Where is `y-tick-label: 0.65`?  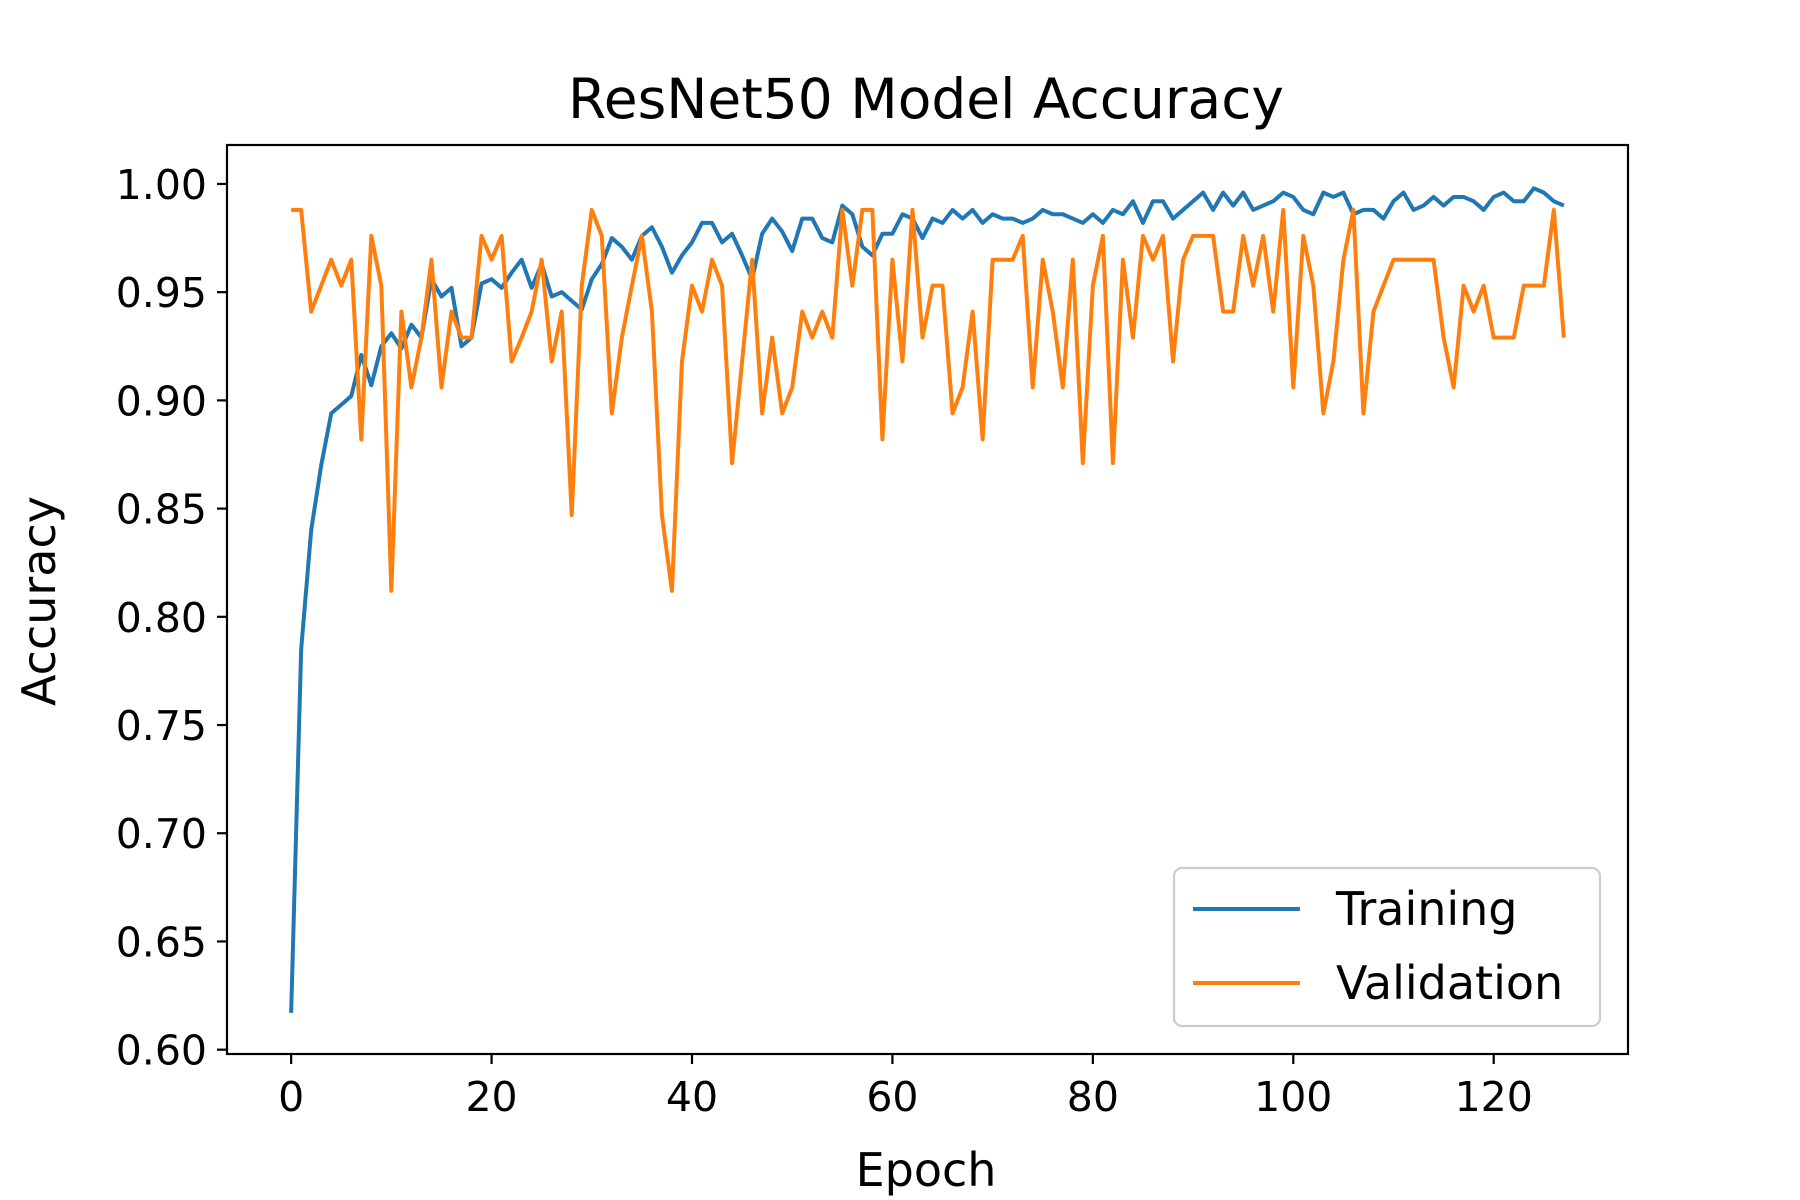
y-tick-label: 0.65 is located at coordinates (161, 942).